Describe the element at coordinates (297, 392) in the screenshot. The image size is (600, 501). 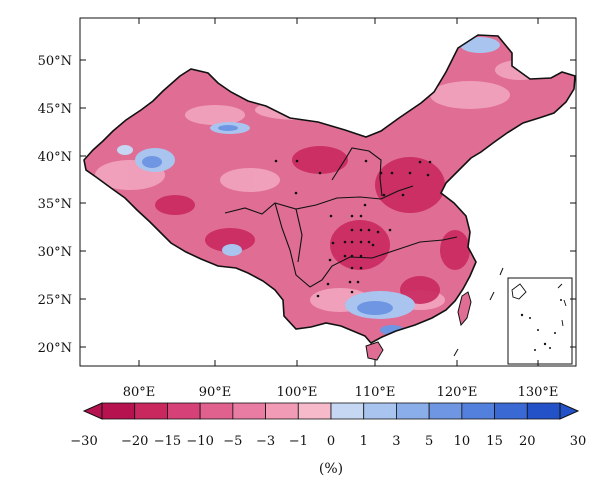
I see `lon-label: 100°E` at that location.